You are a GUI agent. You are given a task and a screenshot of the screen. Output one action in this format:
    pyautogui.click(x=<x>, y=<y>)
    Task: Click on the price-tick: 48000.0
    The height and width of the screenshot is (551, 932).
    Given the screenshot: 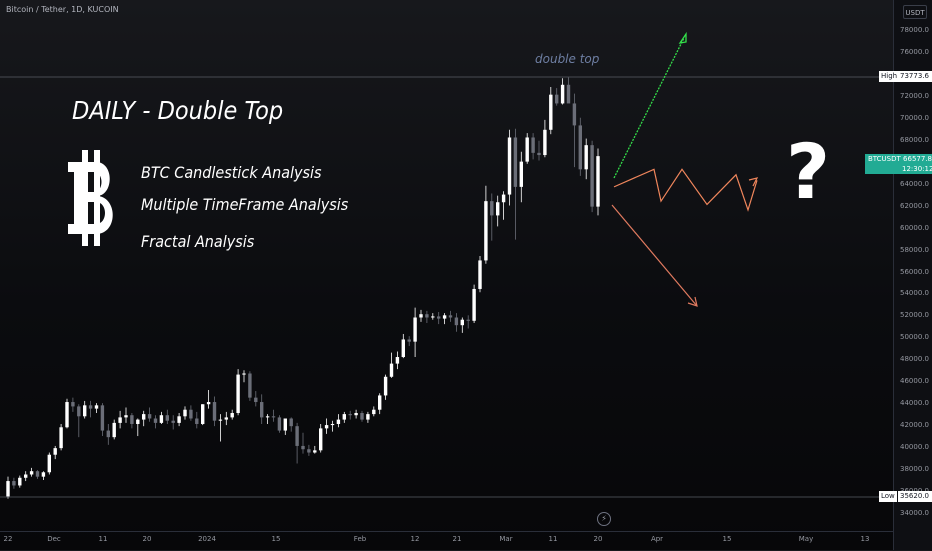 What is the action you would take?
    pyautogui.click(x=914, y=359)
    